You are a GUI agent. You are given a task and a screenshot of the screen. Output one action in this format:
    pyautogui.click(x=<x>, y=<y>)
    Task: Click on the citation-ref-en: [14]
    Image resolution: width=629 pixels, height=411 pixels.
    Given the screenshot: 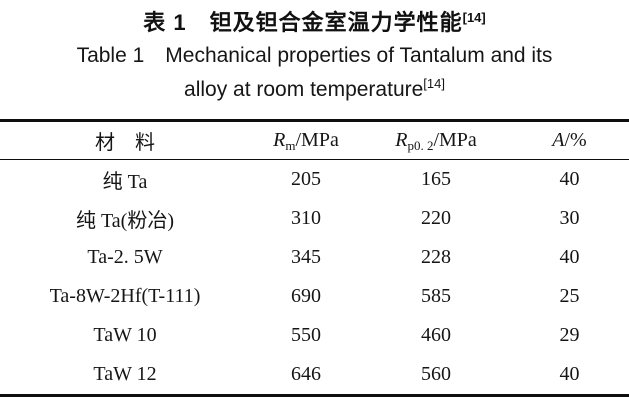 What is the action you would take?
    pyautogui.click(x=434, y=83)
    